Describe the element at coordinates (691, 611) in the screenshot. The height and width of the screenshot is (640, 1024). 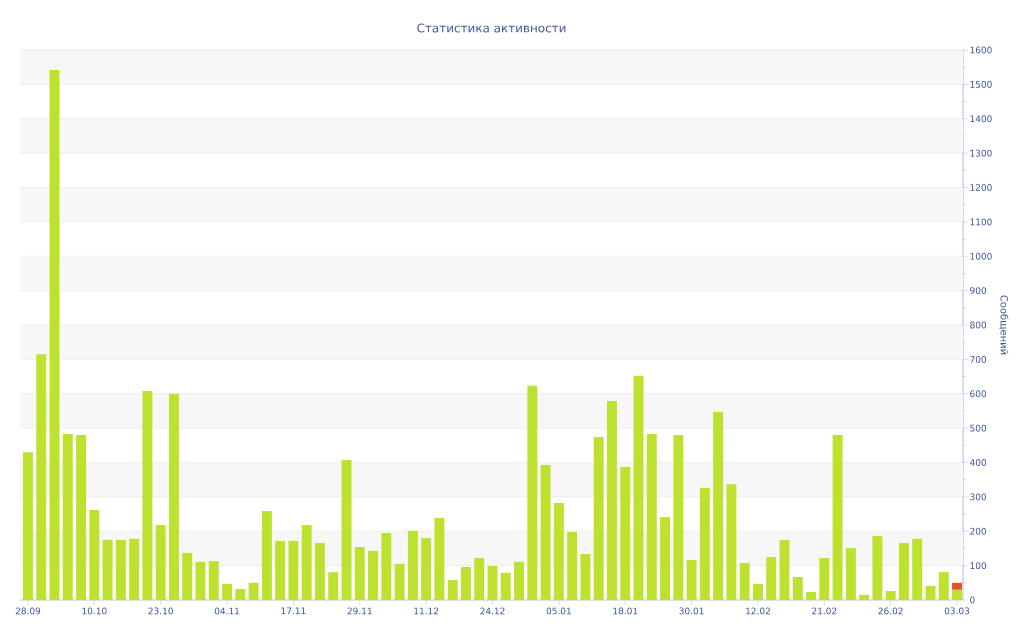
I see `x-tick-label: 30.01` at that location.